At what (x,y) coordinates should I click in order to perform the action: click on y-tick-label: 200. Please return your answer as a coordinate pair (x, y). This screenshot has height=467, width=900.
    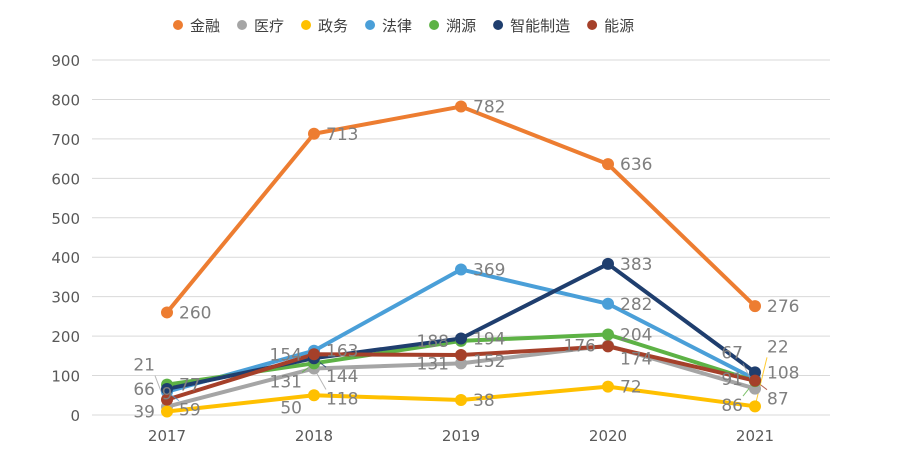
    Looking at the image, I should click on (65, 337).